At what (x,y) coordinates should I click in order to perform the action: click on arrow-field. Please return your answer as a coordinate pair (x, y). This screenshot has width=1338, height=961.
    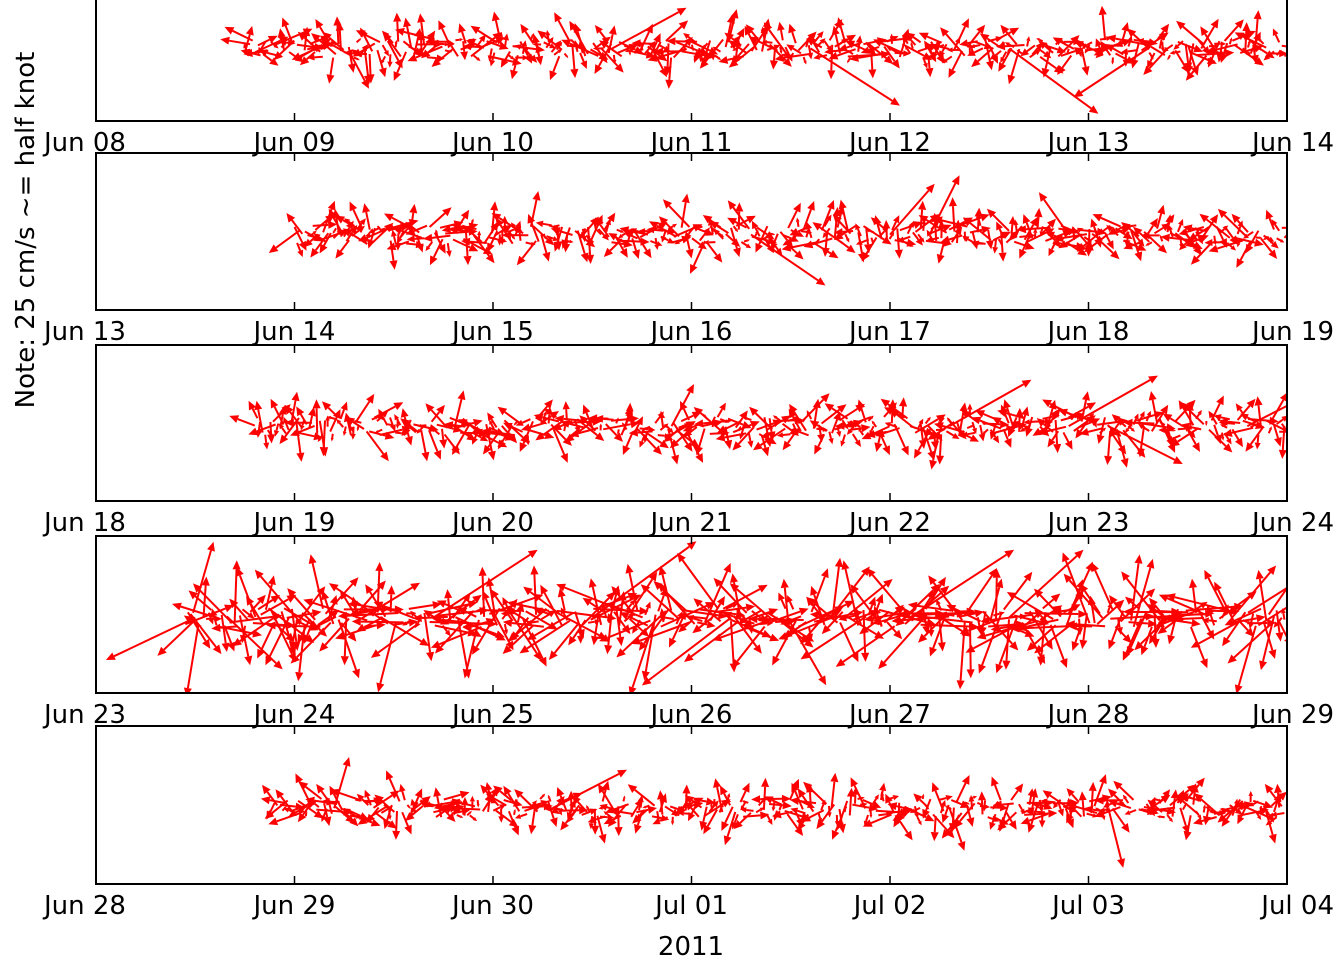
    Looking at the image, I should click on (753, 59).